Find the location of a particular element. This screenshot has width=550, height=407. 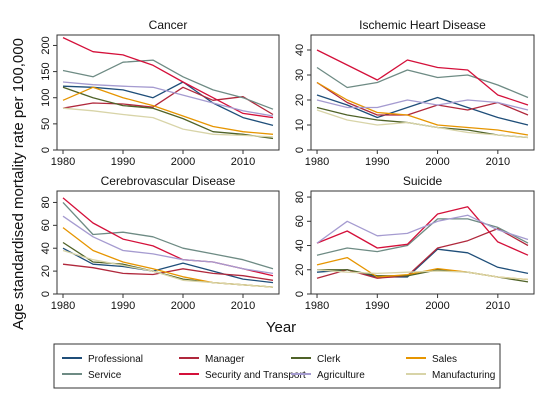

y-tick-label: 30 is located at coordinates (300, 75).